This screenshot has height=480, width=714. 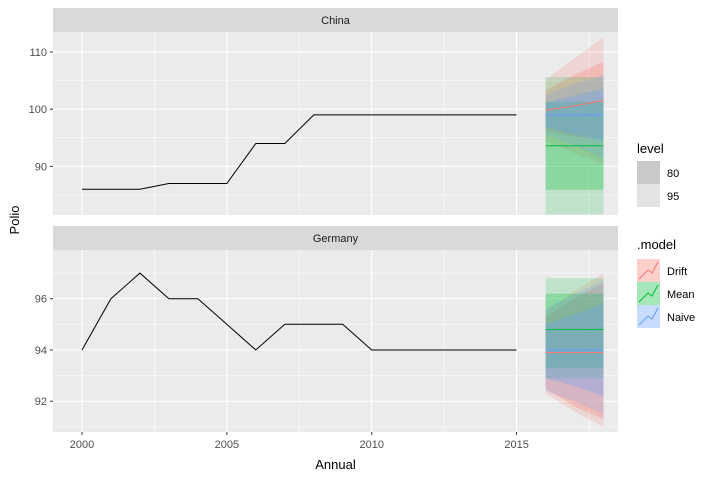 I want to click on legend: level 80 95 .model Drift Mean Naive, so click(x=666, y=234).